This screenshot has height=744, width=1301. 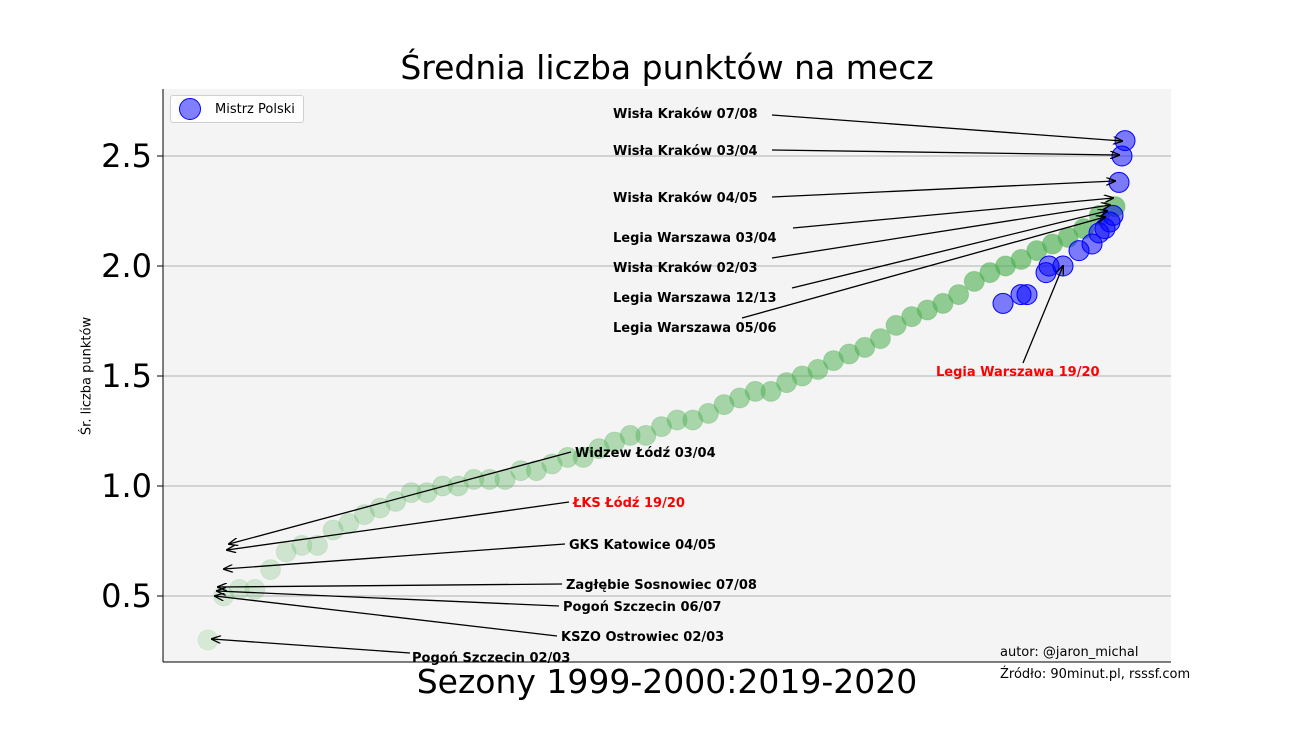 I want to click on author-credit: autor: @jaron_michal, so click(x=1069, y=652).